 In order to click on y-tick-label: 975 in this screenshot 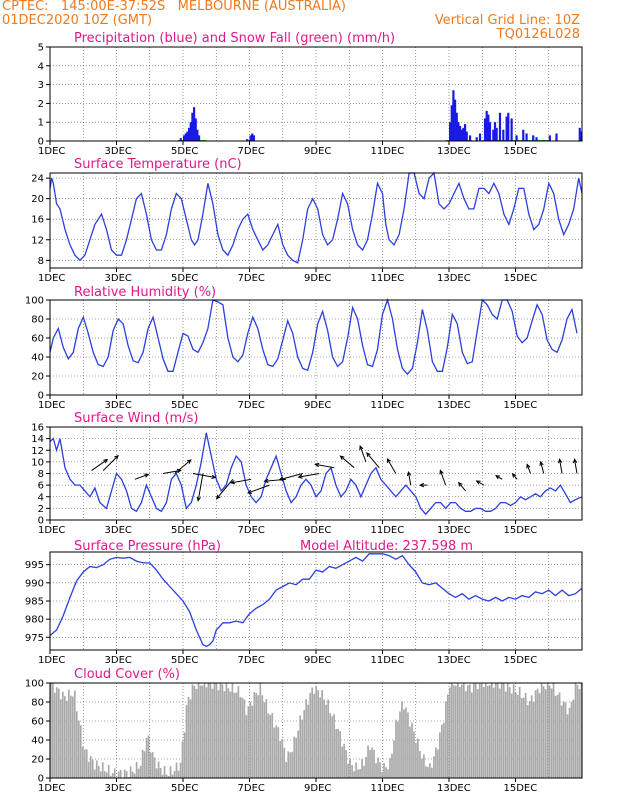, I will do `click(34, 638)`.